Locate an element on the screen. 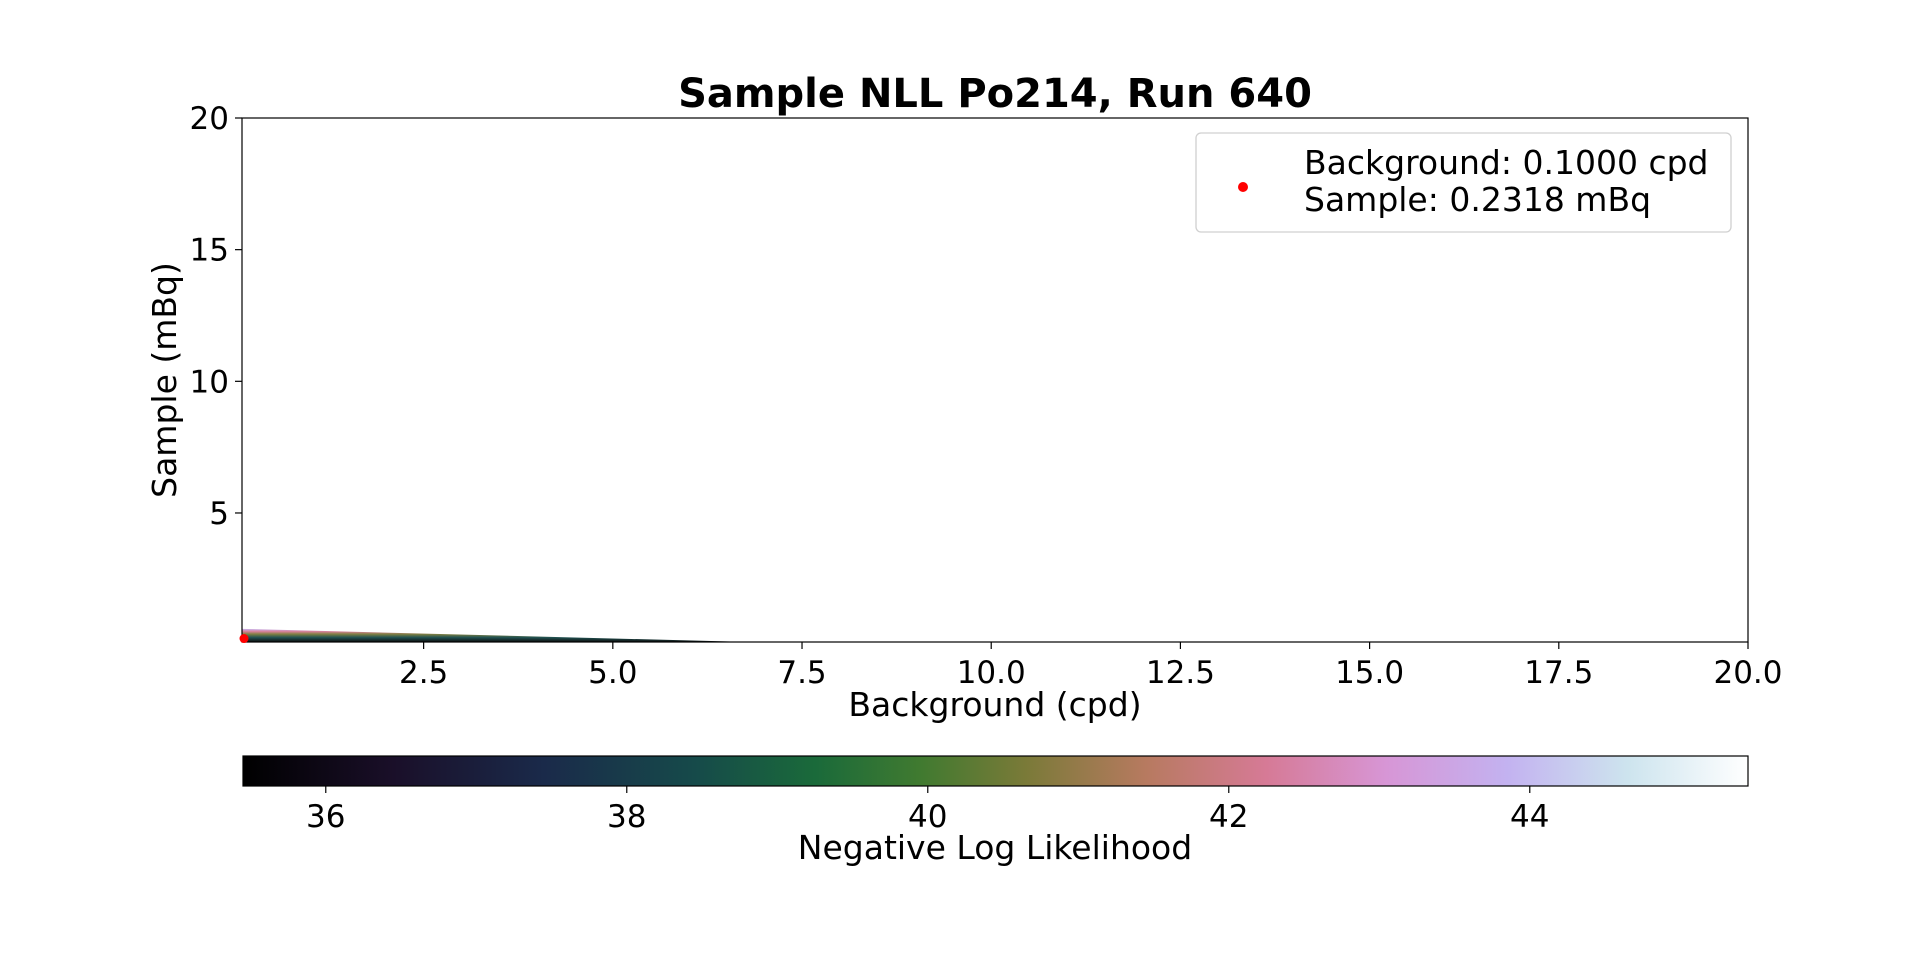  legend-line-sample: Sample: 0.2318 mBq is located at coordinates (1477, 199).